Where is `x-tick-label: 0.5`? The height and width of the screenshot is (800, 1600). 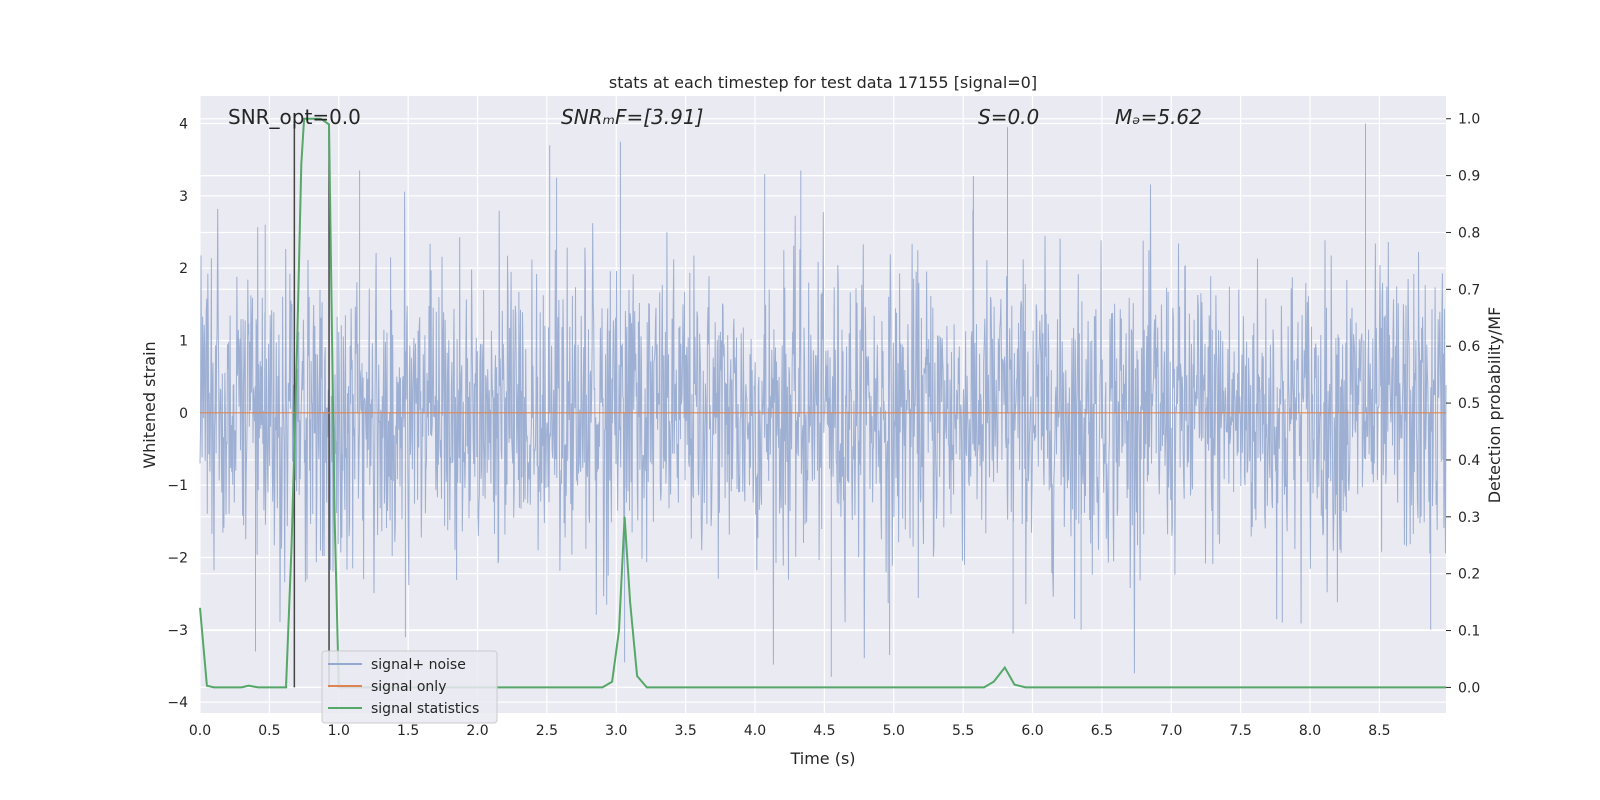 x-tick-label: 0.5 is located at coordinates (269, 731).